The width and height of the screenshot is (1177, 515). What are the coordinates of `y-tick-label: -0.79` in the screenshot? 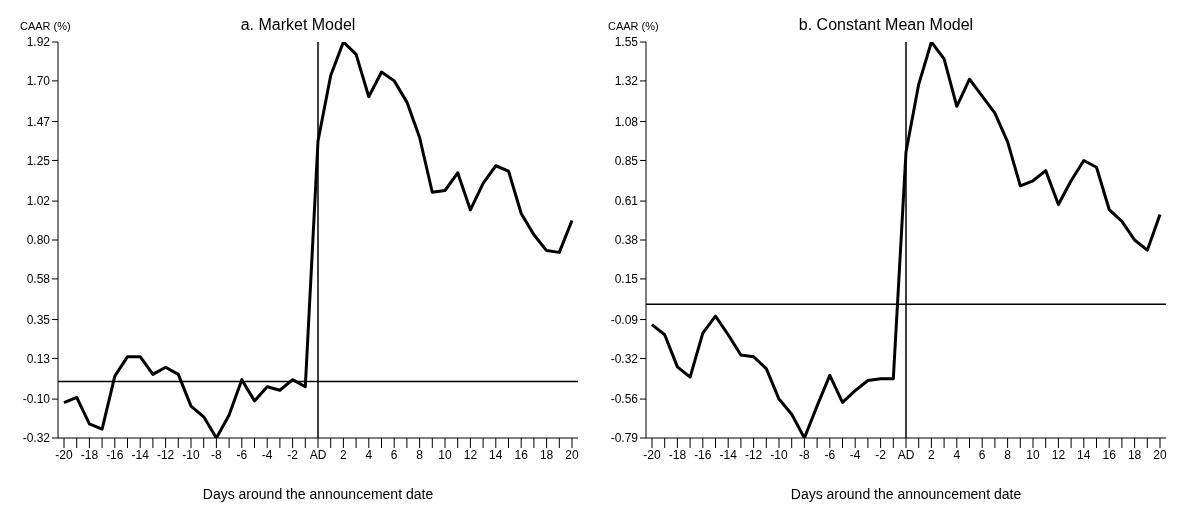 It's located at (624, 438).